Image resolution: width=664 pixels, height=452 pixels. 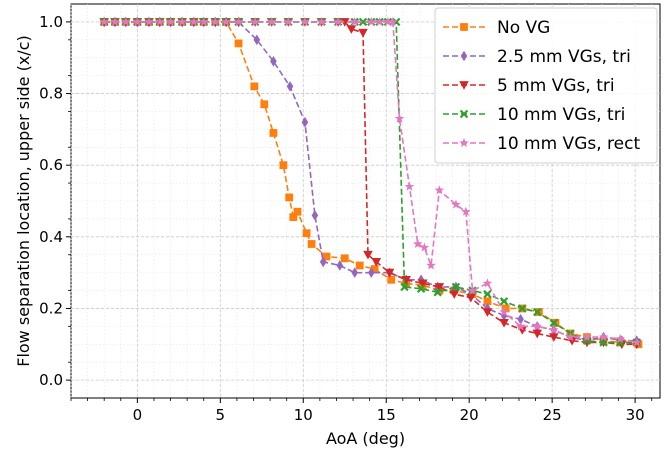 I want to click on y-tick-label: 0.8, so click(x=51, y=94).